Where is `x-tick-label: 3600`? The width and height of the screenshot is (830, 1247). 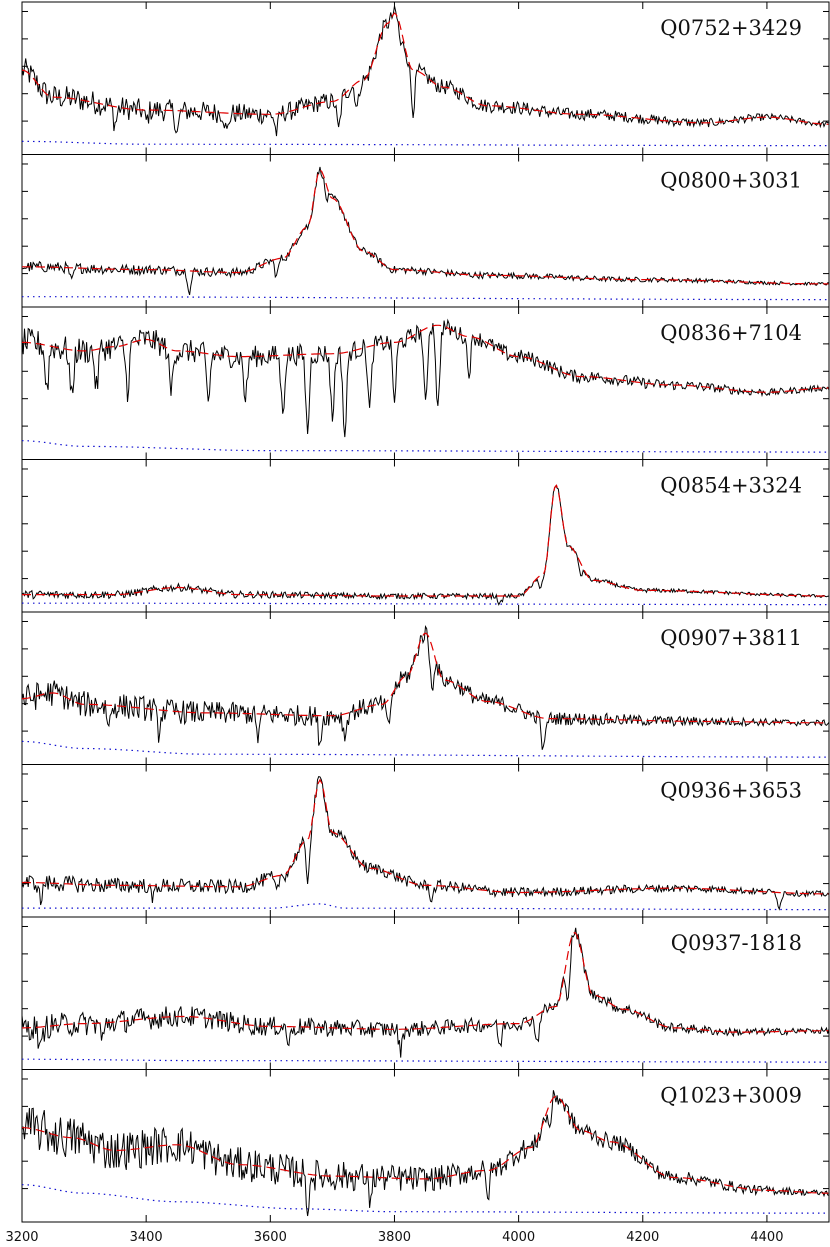 x-tick-label: 3600 is located at coordinates (270, 1237).